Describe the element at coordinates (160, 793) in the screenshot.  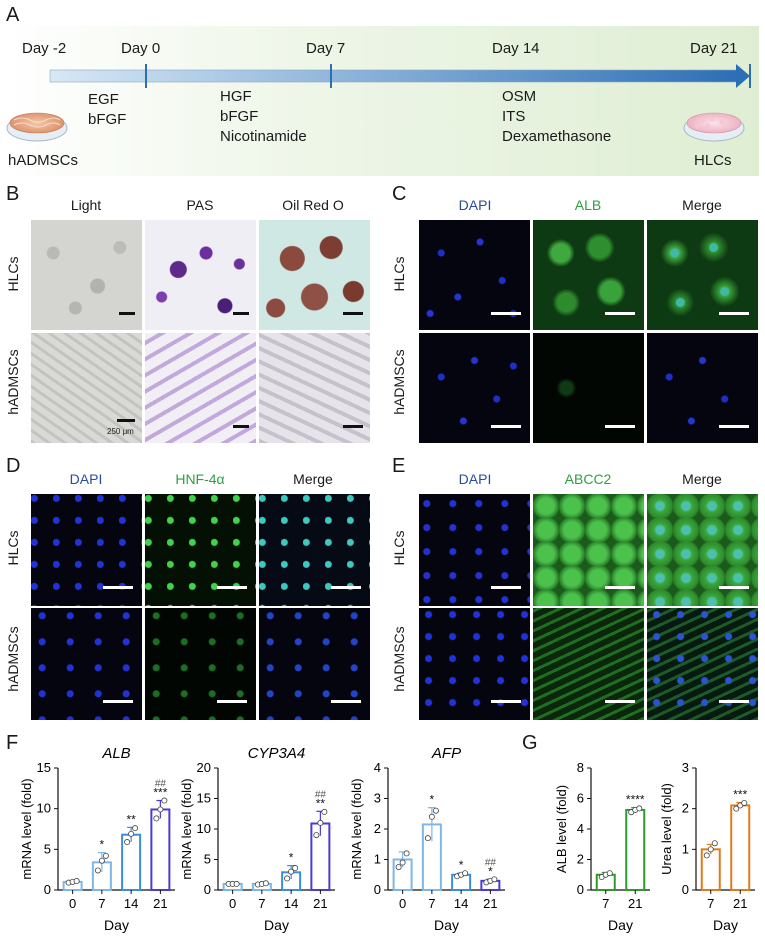
I see `significance-label: ***` at that location.